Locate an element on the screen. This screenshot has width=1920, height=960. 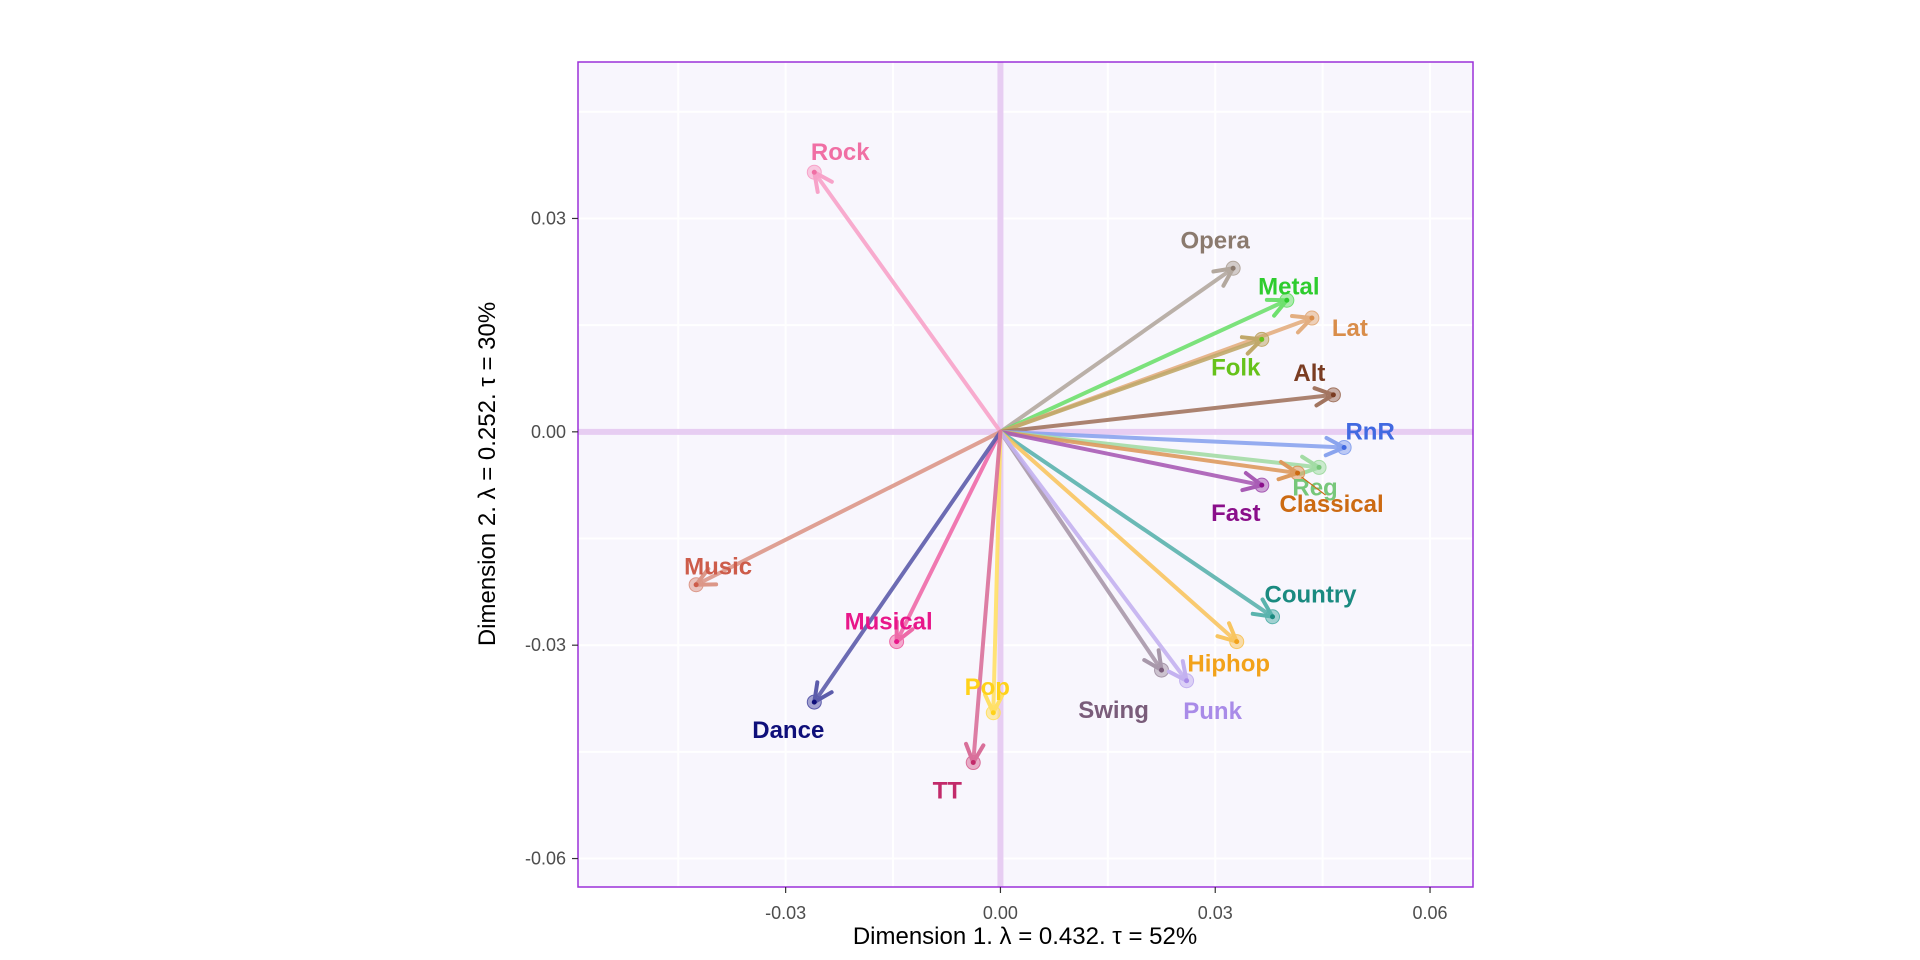
arrow-shaft-musical is located at coordinates (948, 536).